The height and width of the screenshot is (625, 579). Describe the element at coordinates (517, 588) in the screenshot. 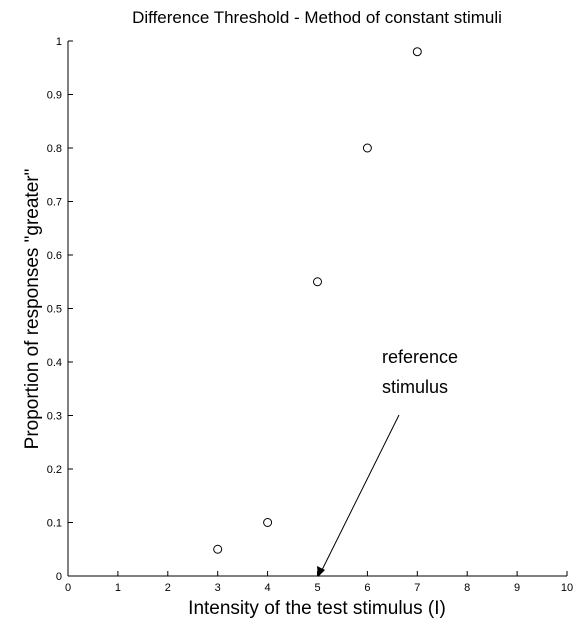

I see `x-tick-label: 9` at that location.